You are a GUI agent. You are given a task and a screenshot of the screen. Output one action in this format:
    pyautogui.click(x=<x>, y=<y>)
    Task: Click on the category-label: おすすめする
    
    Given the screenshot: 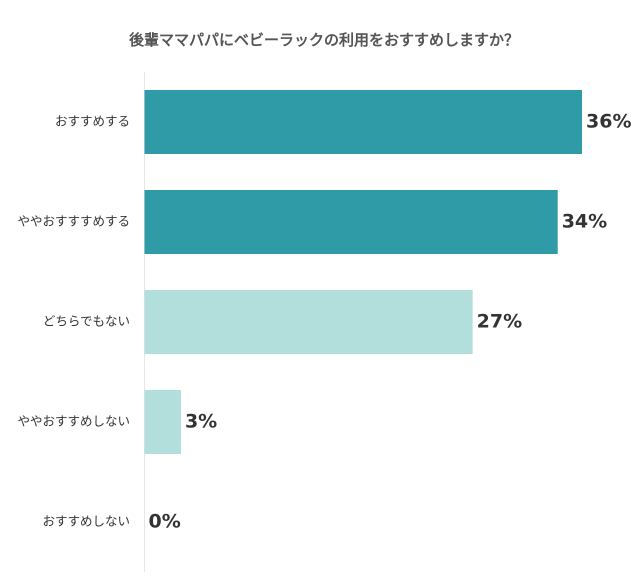 What is the action you would take?
    pyautogui.click(x=92, y=121)
    